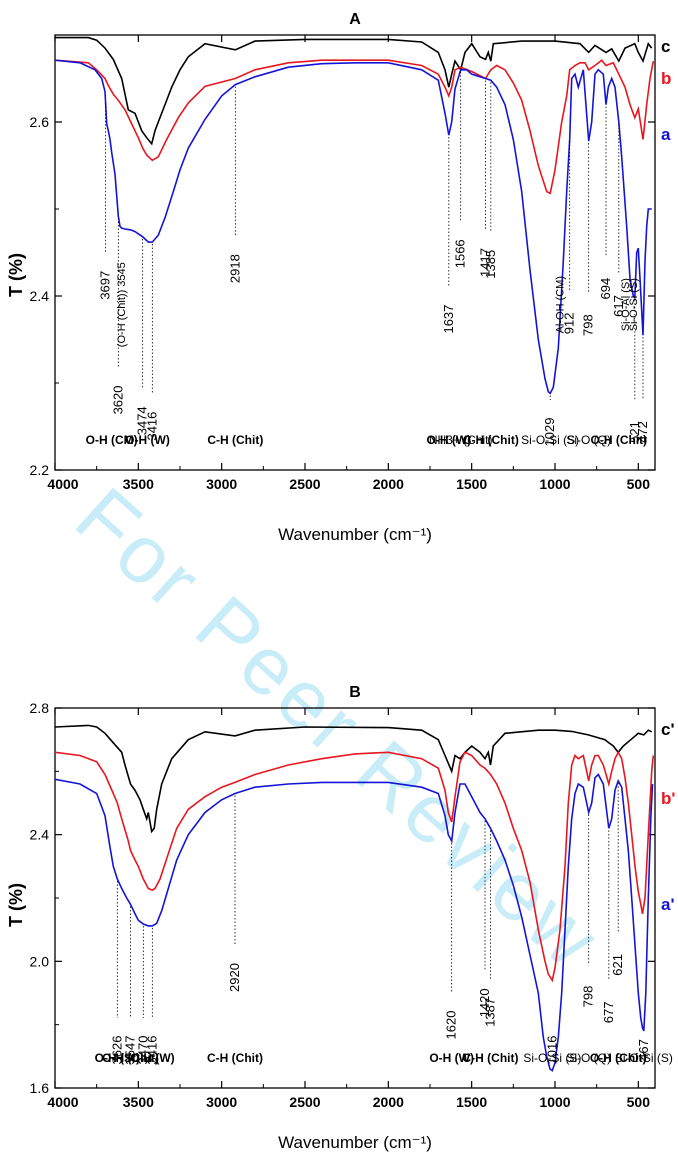 Image resolution: width=678 pixels, height=1160 pixels. Describe the element at coordinates (561, 304) in the screenshot. I see `peak-assignment-label: Al-OH (CM)` at that location.